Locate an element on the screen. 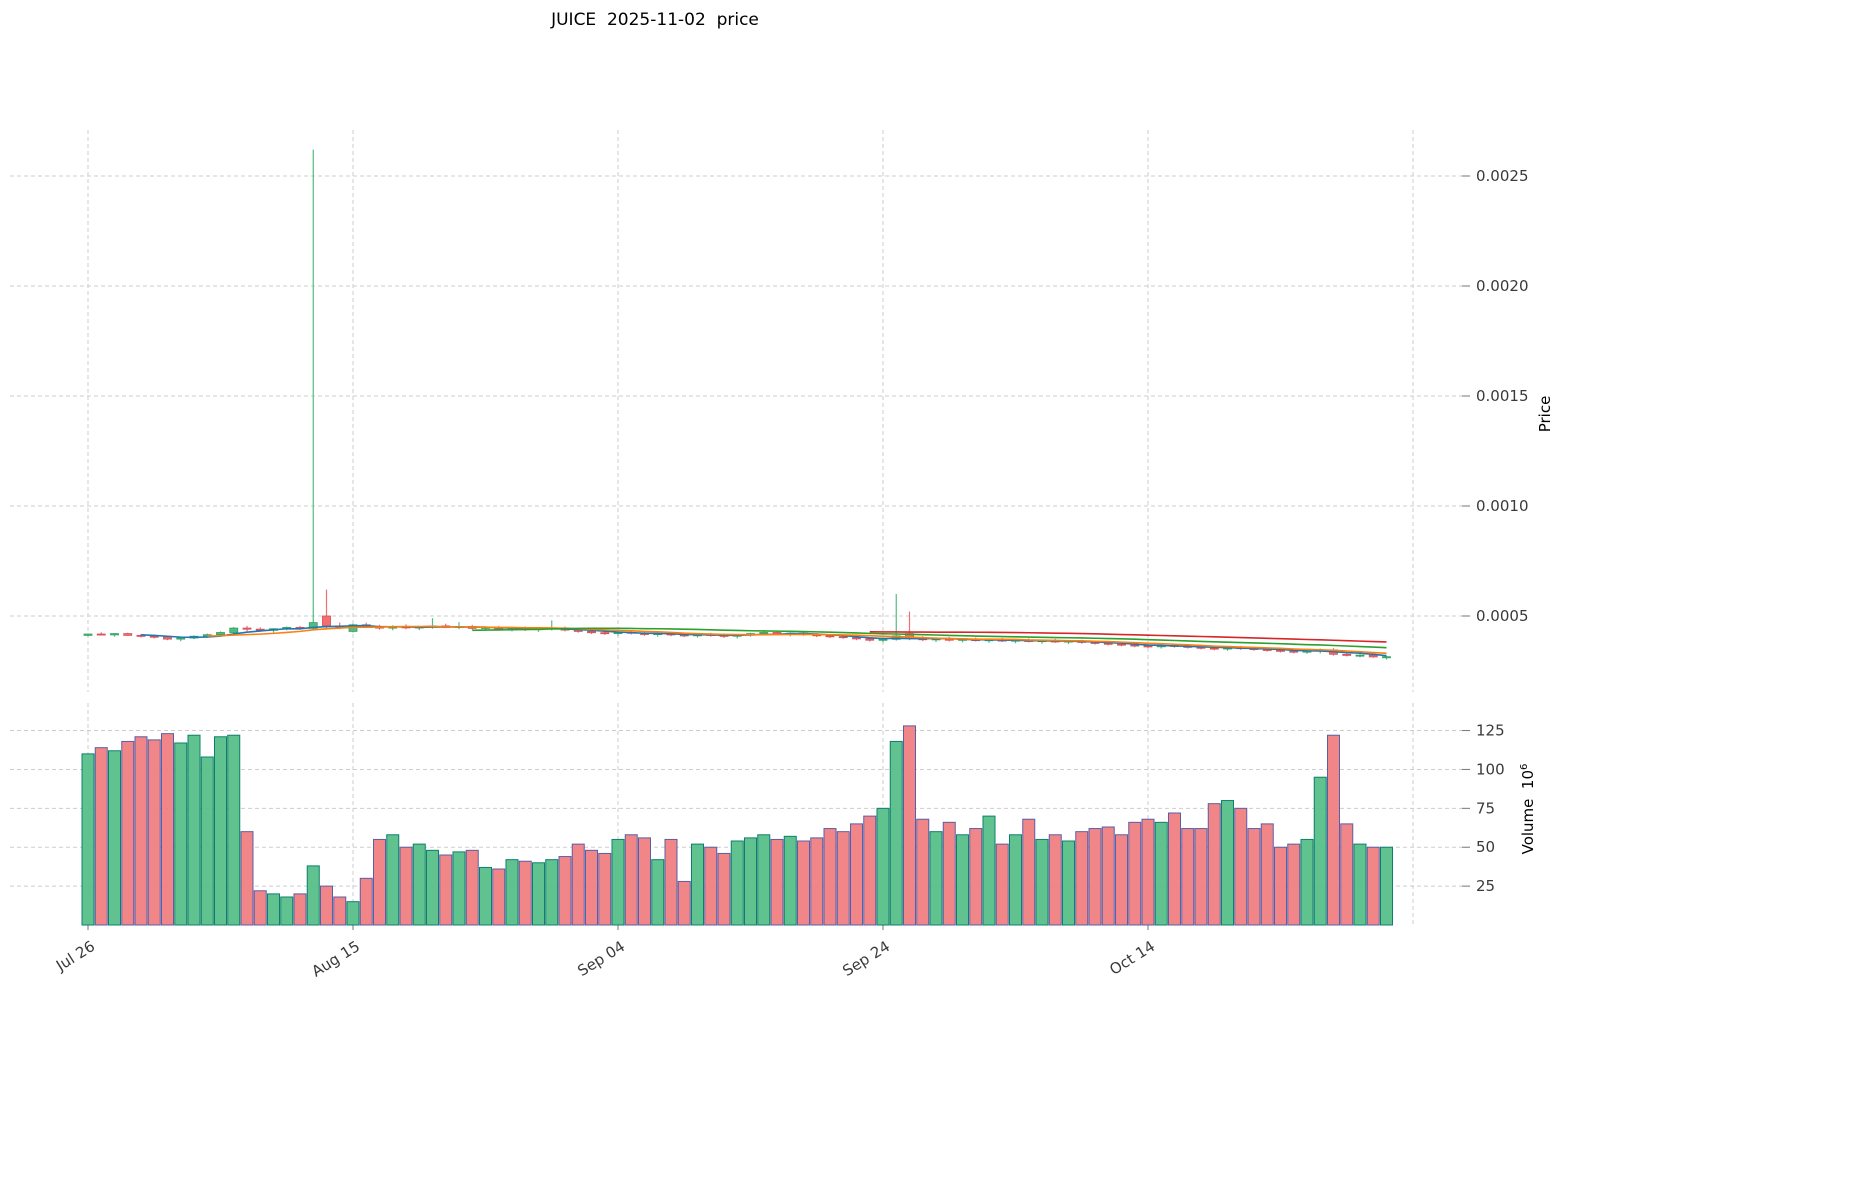 The width and height of the screenshot is (1873, 1202). date-tick-label: Aug 15 is located at coordinates (336, 958).